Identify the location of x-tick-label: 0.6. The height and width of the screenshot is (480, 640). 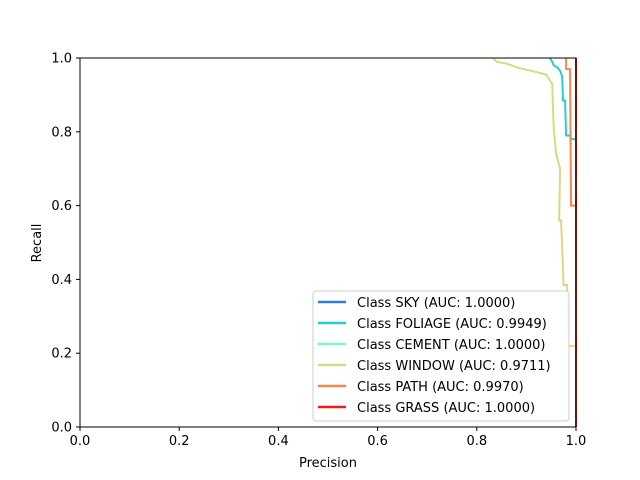
(377, 441).